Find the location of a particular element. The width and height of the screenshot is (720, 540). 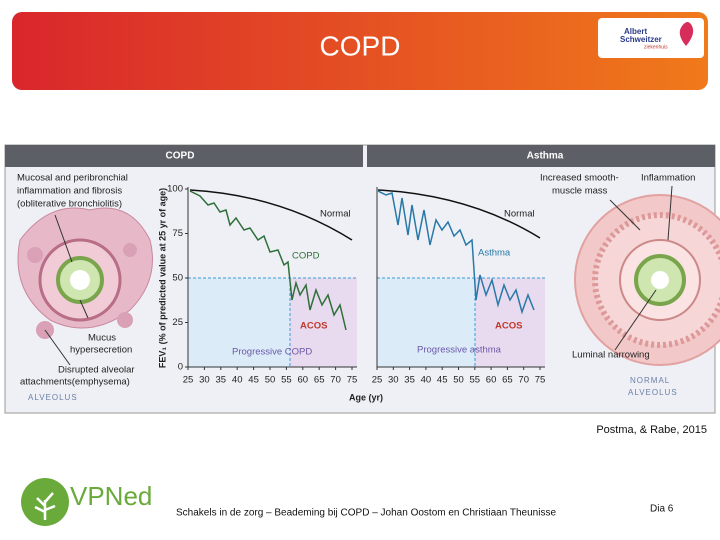

logo-box is located at coordinates (651, 38).